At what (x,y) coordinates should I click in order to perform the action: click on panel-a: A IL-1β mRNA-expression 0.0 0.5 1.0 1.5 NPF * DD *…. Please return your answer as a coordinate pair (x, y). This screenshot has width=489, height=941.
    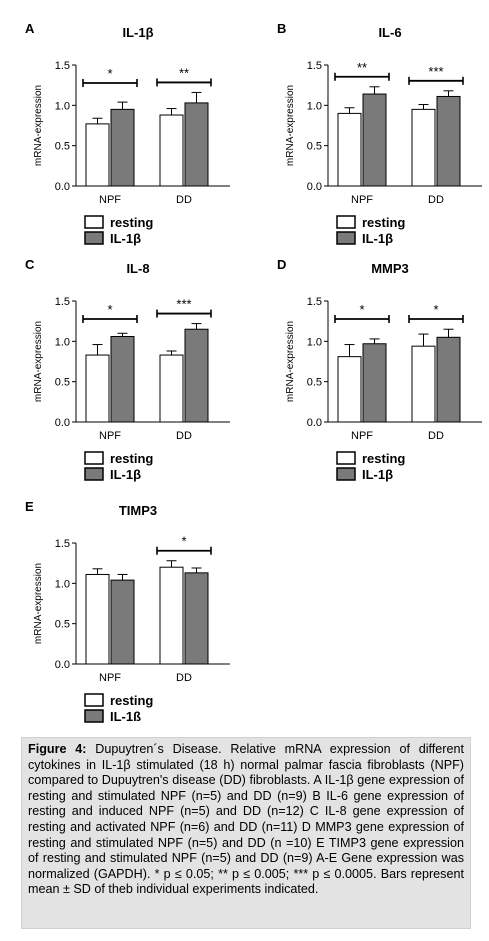
    Looking at the image, I should click on (138, 132).